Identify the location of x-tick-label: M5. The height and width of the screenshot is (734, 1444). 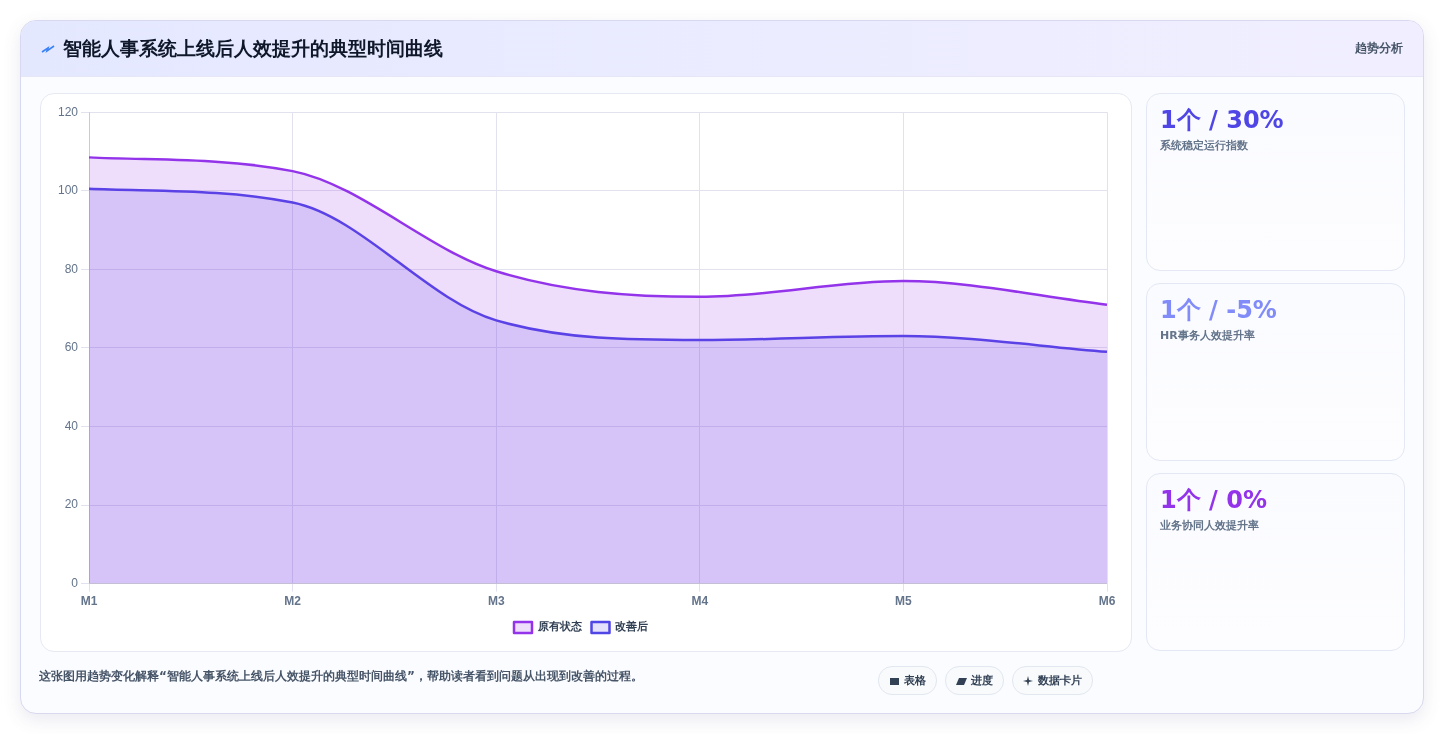
(904, 601).